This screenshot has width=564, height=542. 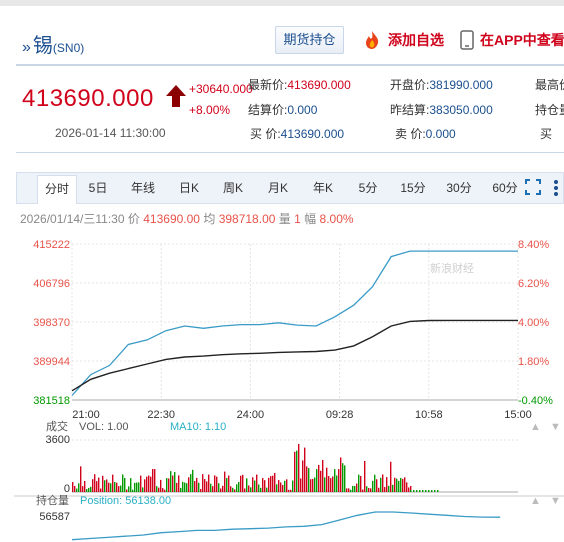 I want to click on info-date: 2026/01/14/三11:30, so click(x=72, y=219).